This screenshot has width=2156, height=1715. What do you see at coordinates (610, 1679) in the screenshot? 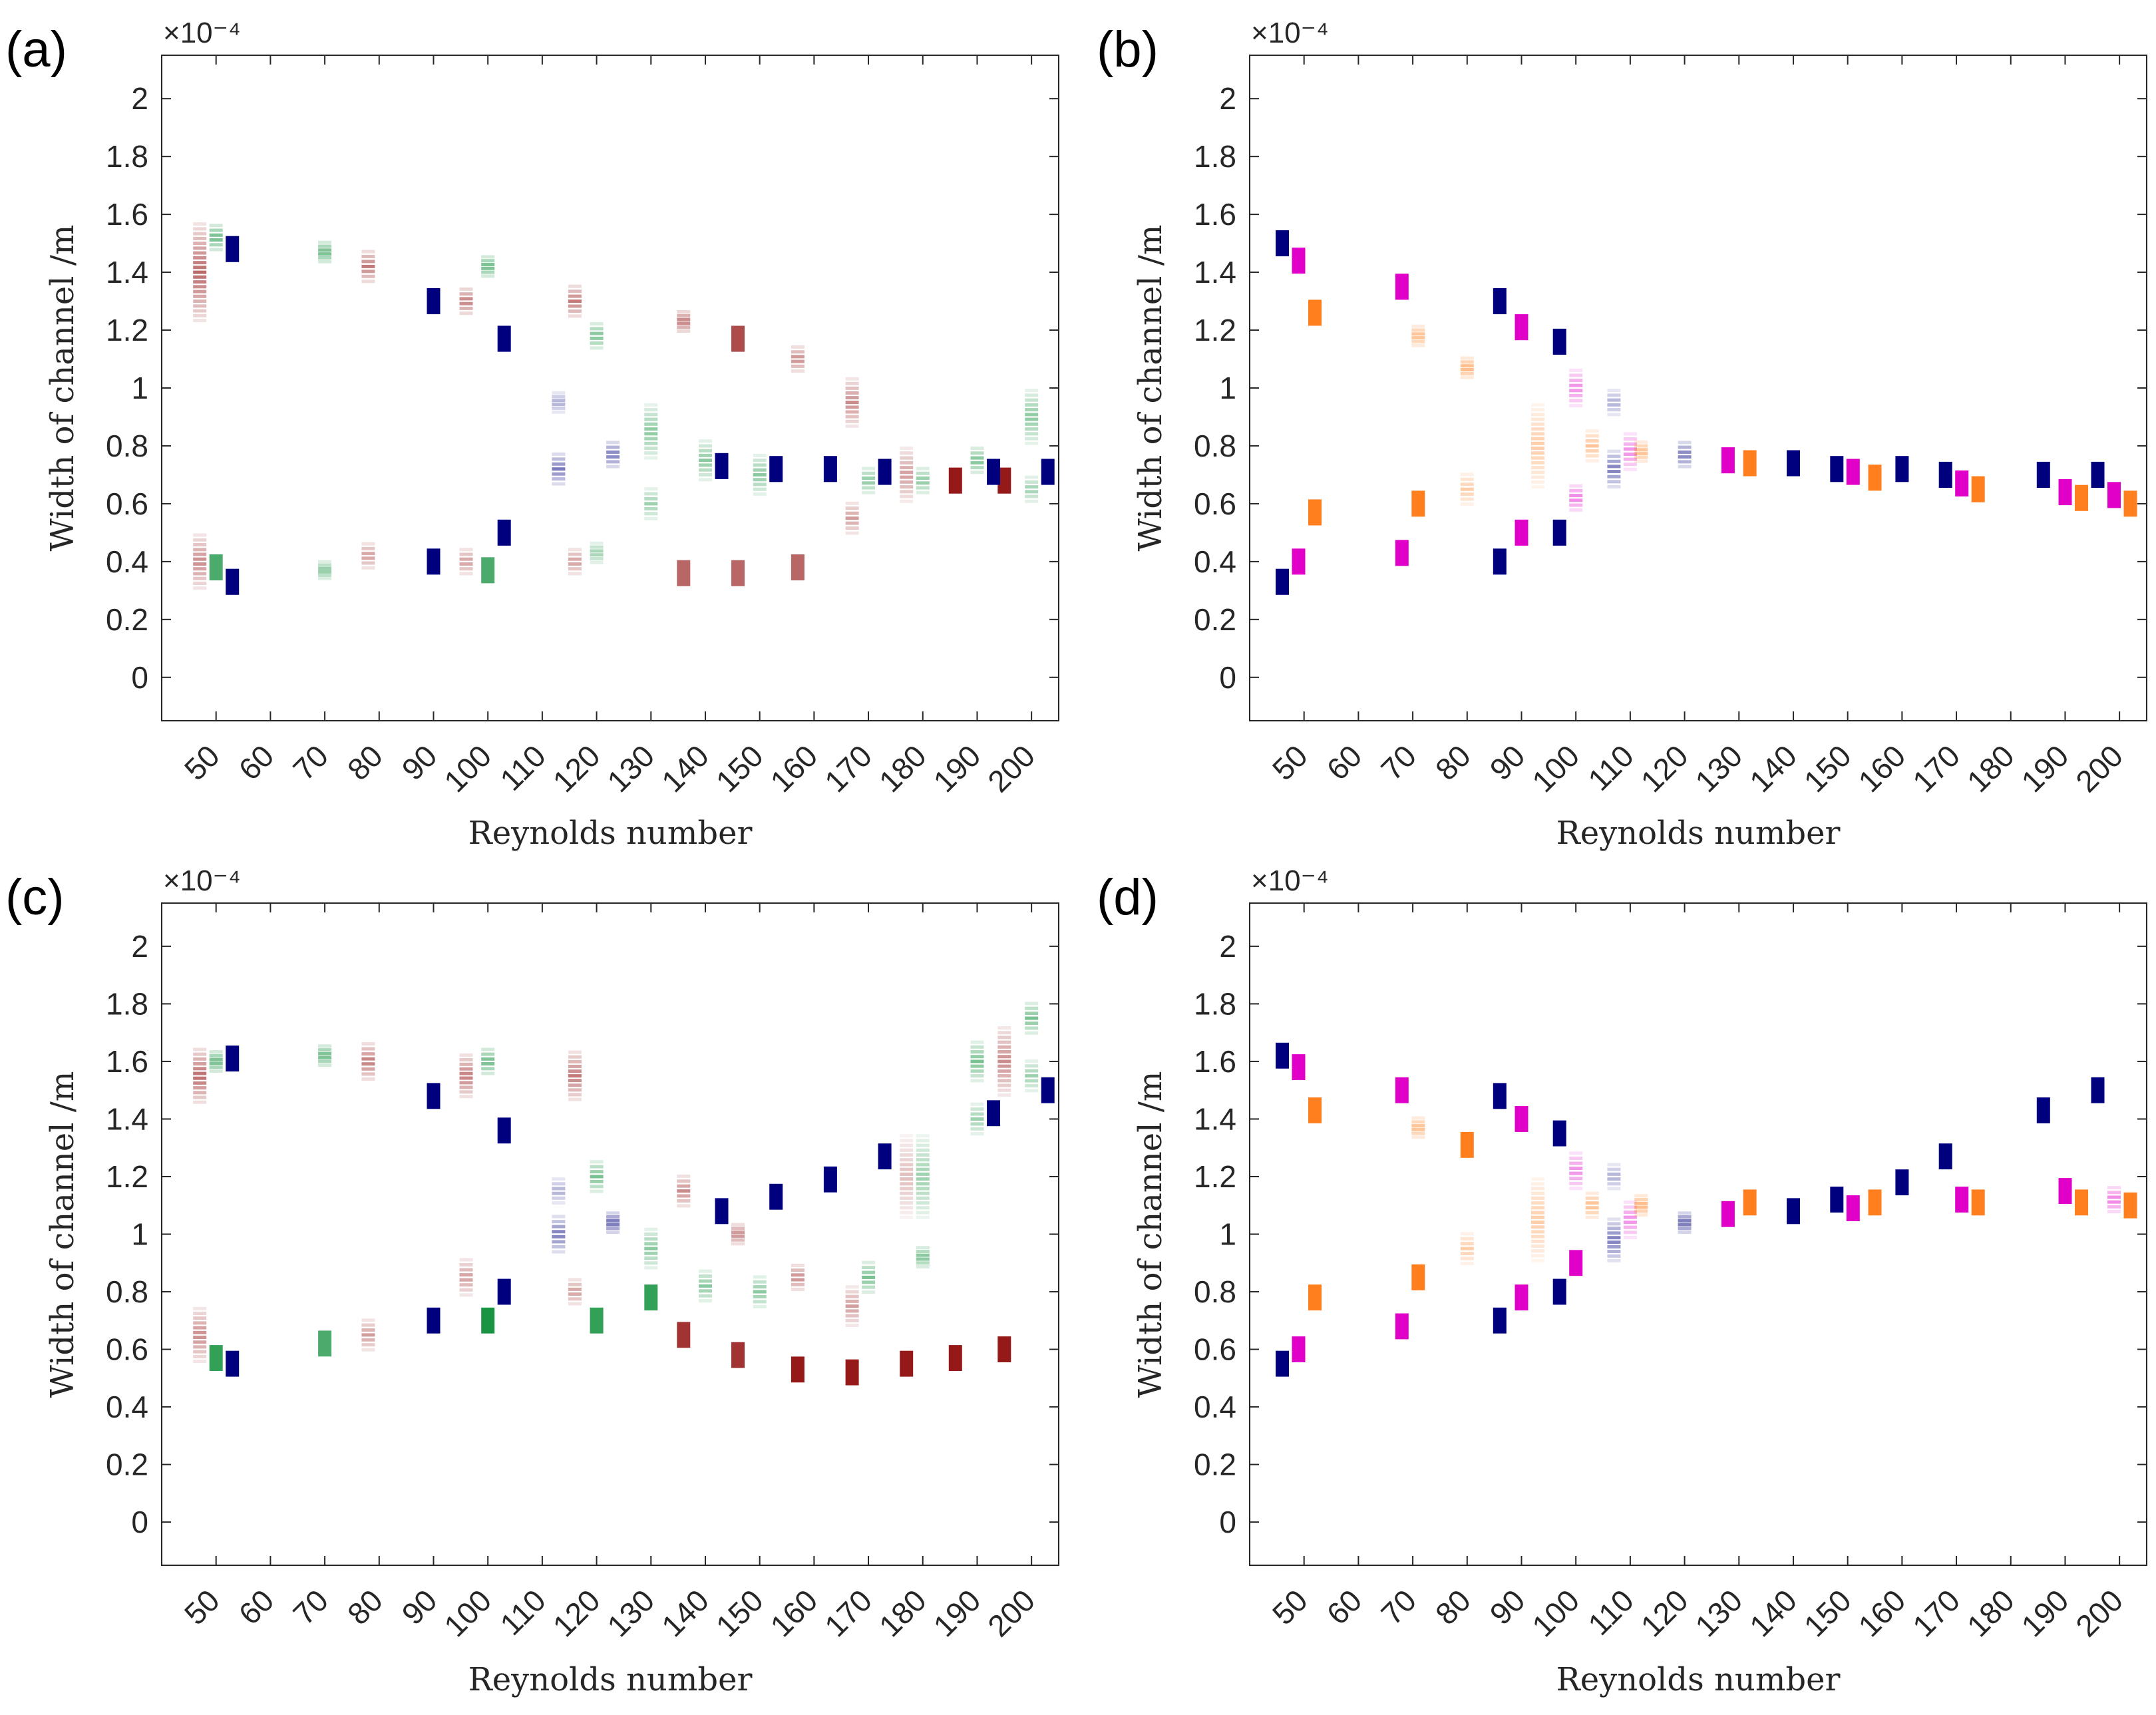
I see `x-axis-title: Reynolds number` at bounding box center [610, 1679].